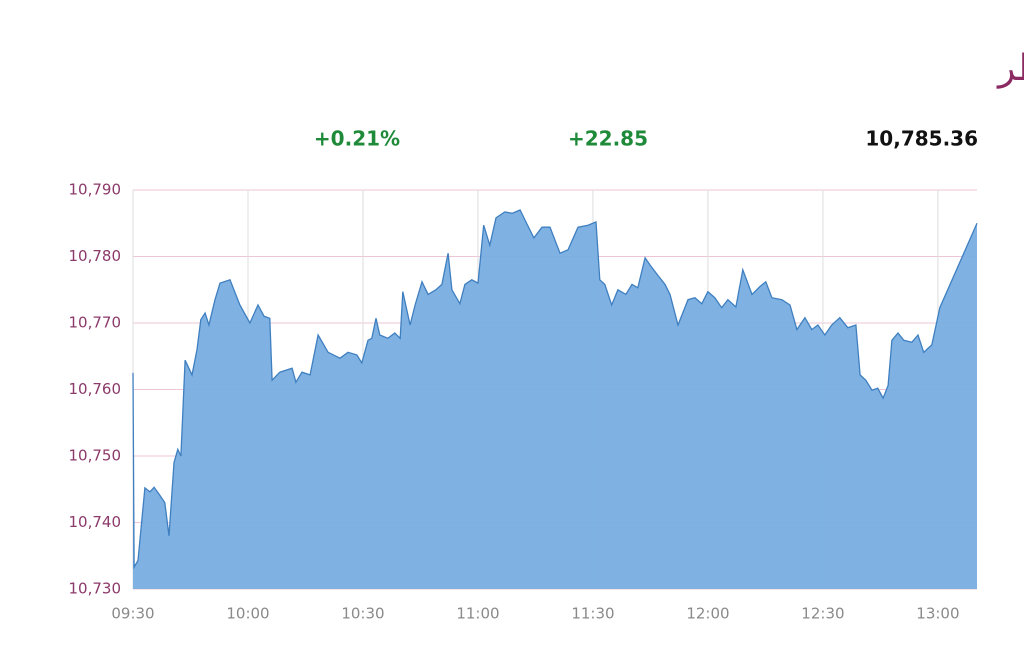 The image size is (1024, 645). I want to click on y-tick-label: 10,790, so click(95, 190).